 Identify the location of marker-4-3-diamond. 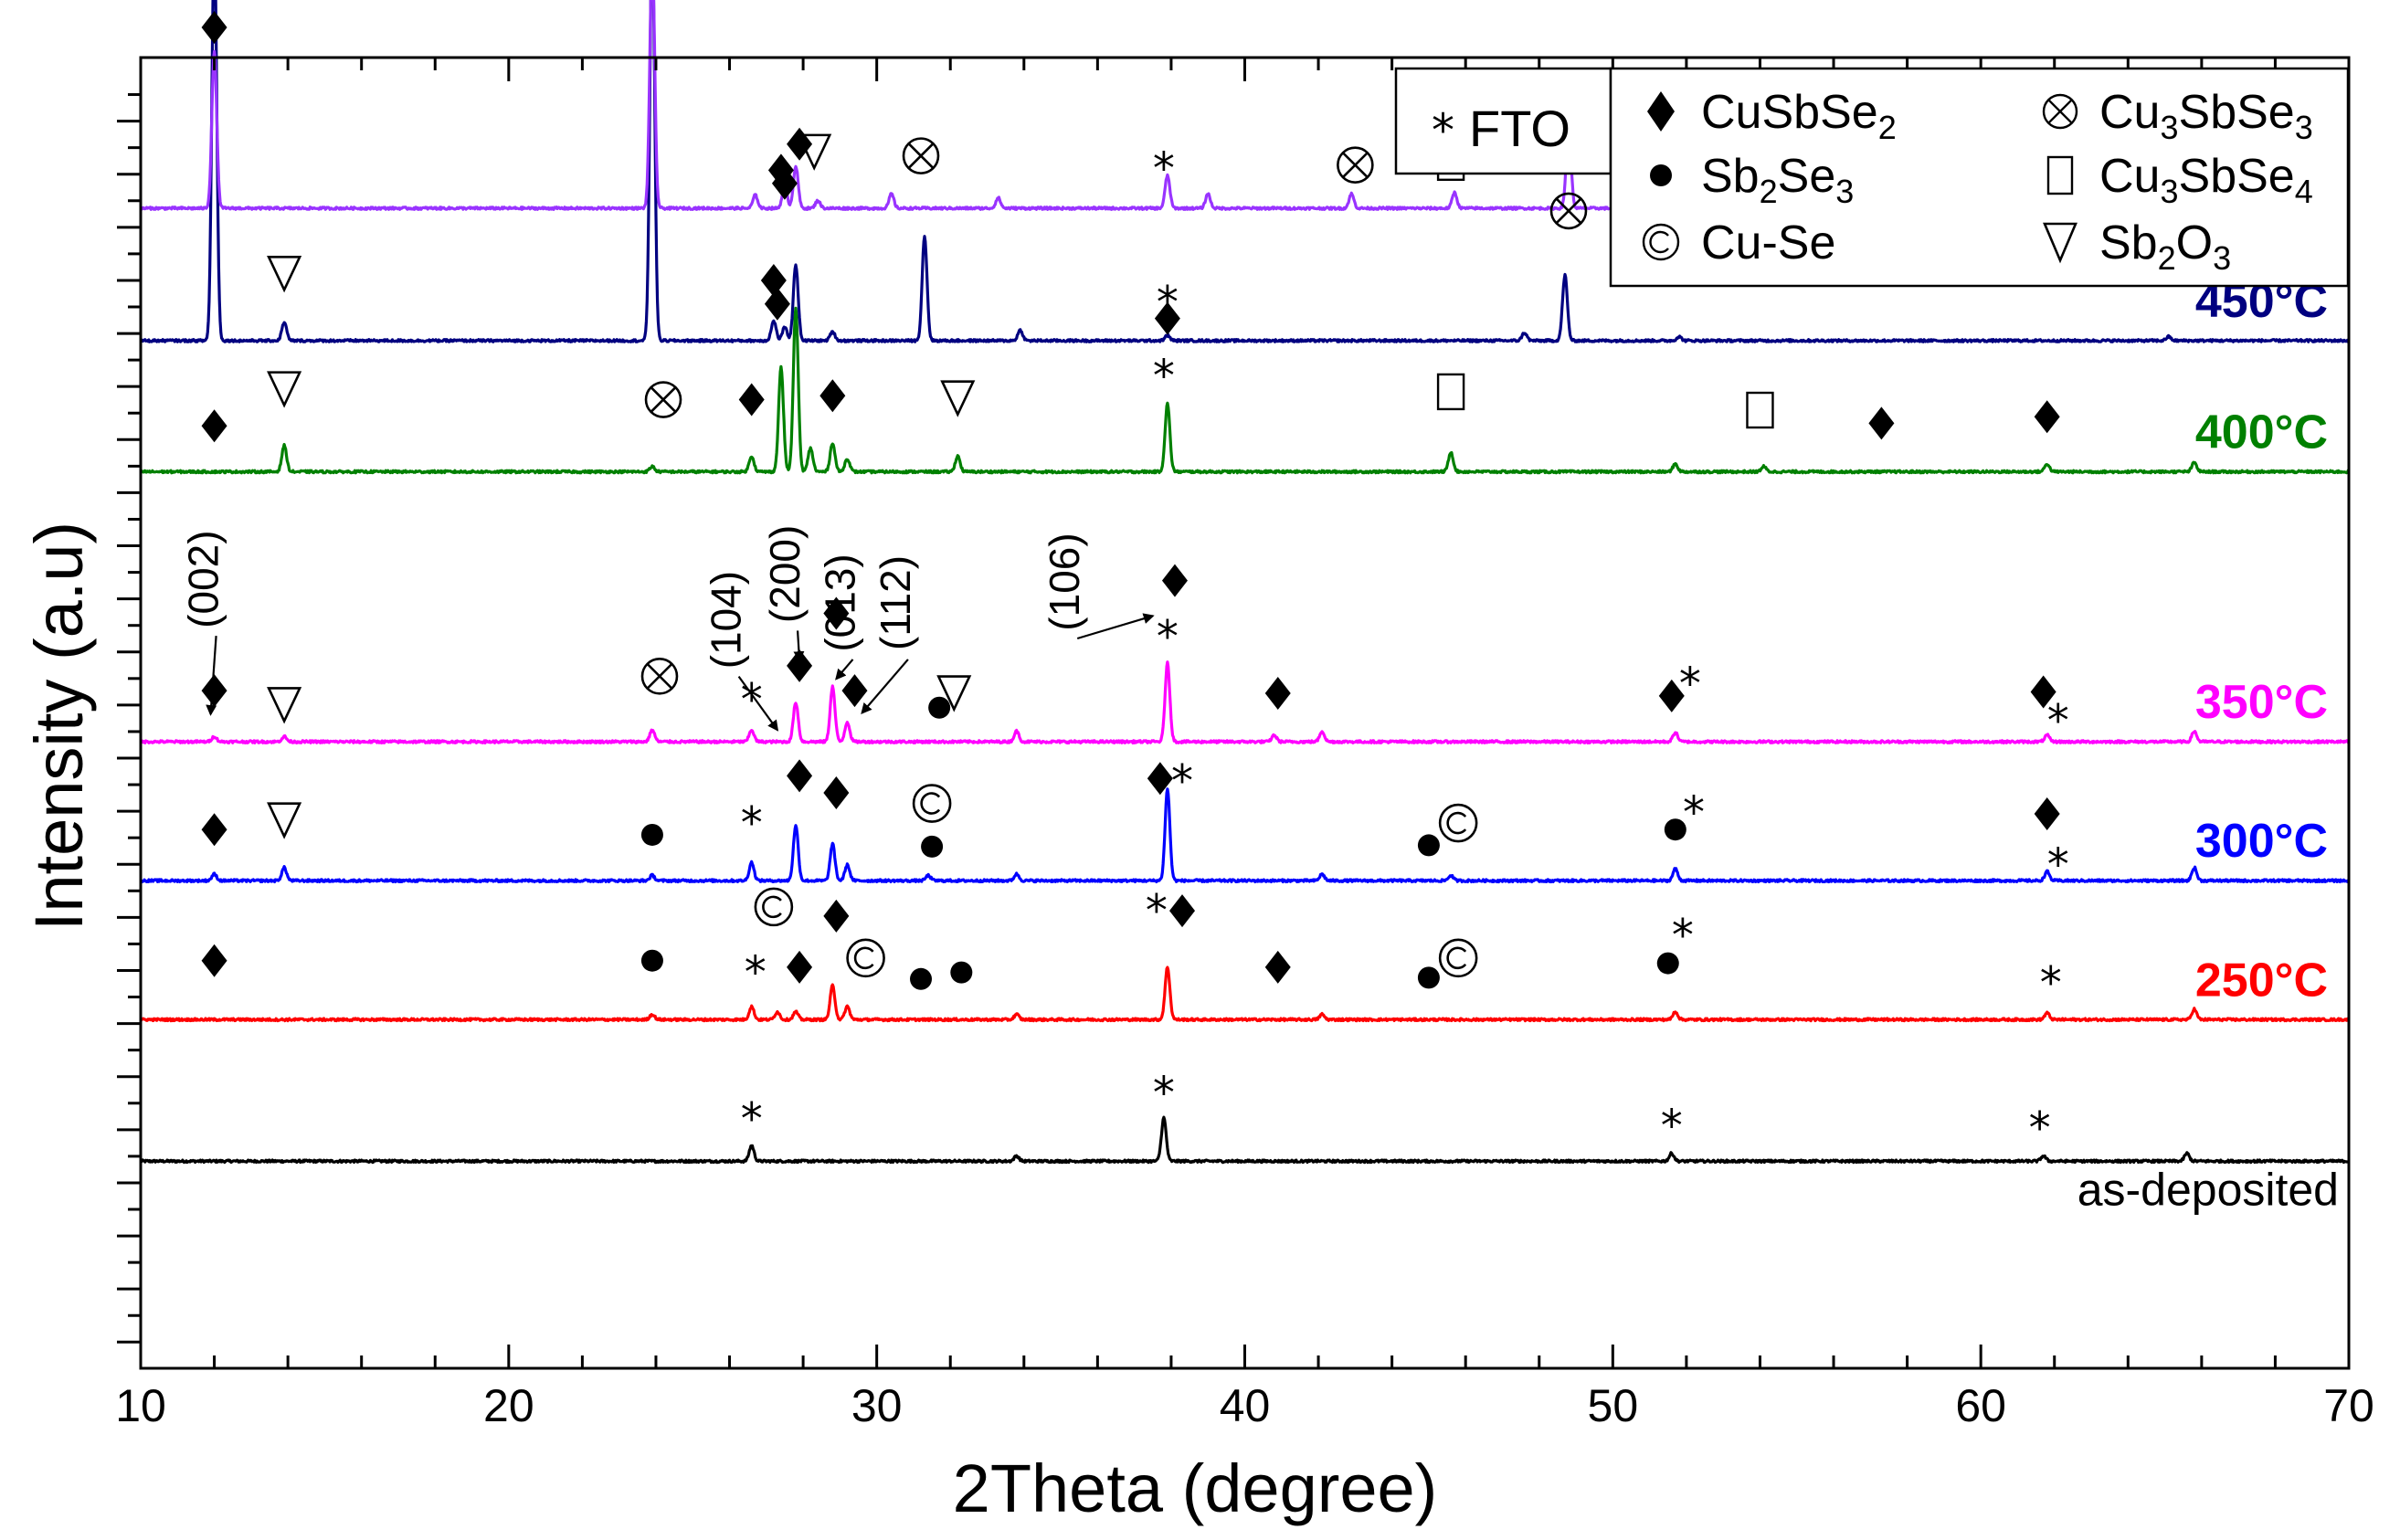
(751, 400).